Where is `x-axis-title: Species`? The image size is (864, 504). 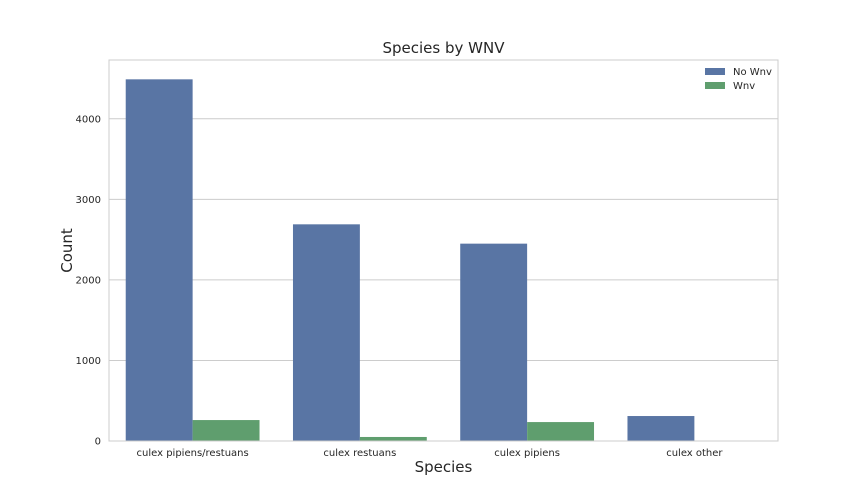 x-axis-title: Species is located at coordinates (444, 467).